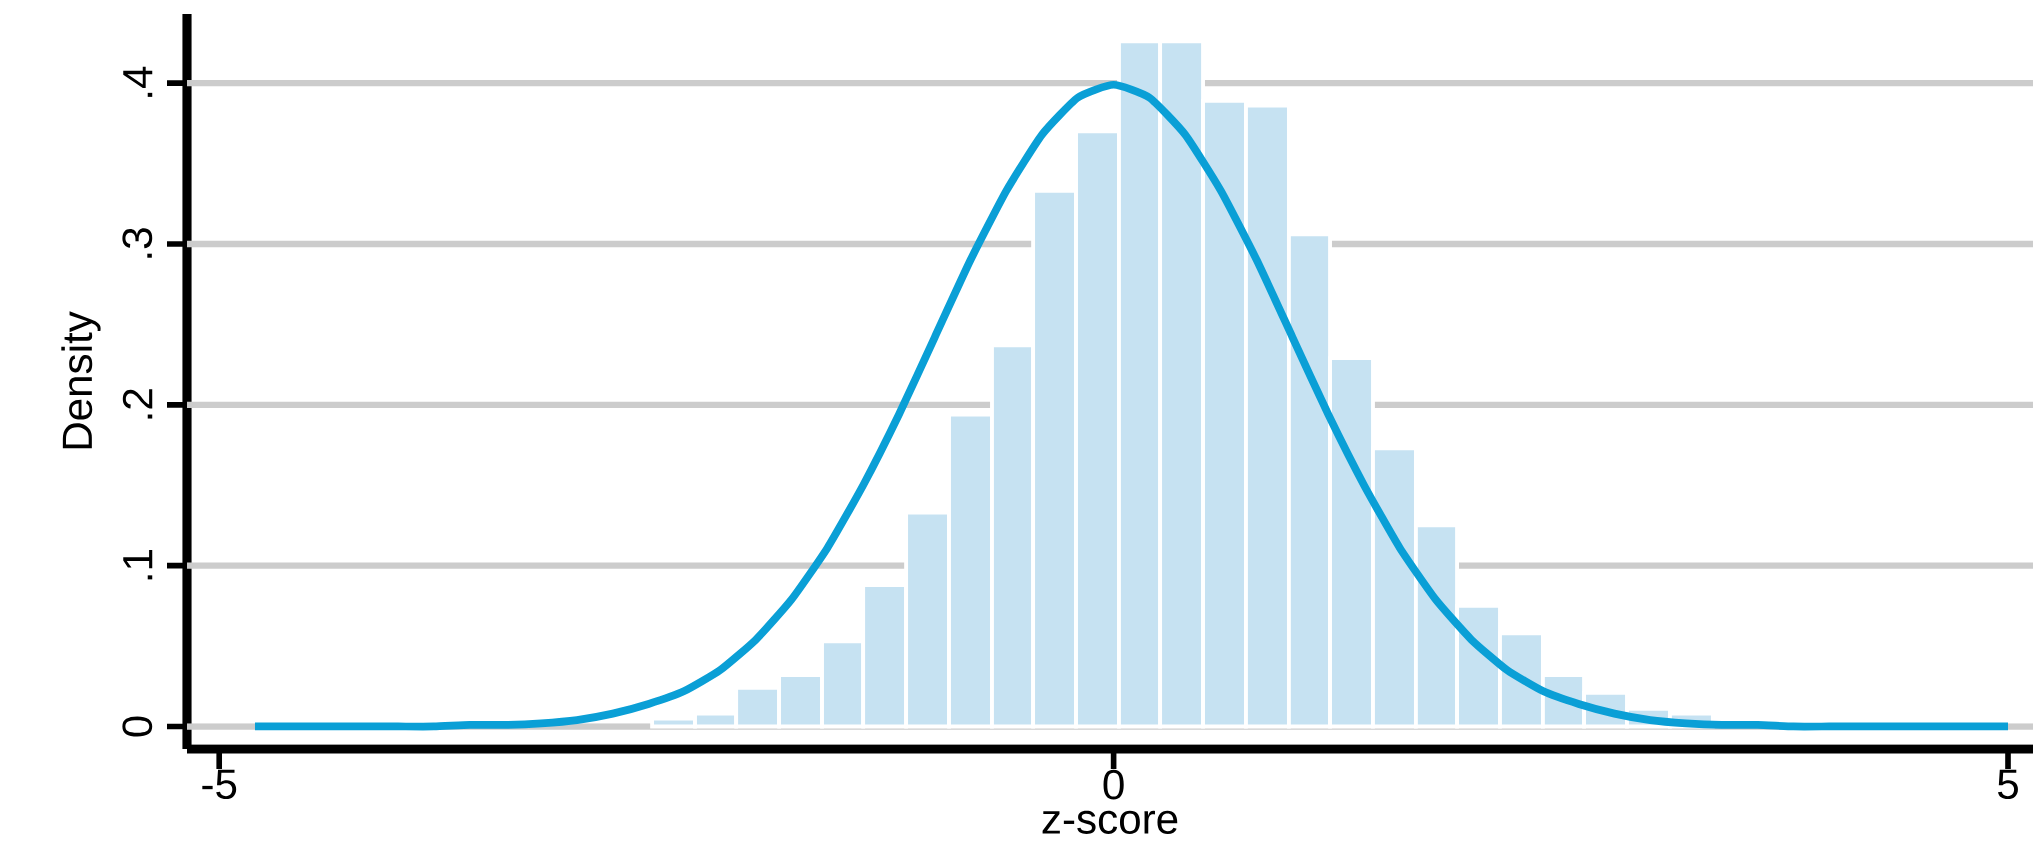  Describe the element at coordinates (81, 380) in the screenshot. I see `y-axis-title: Density` at that location.